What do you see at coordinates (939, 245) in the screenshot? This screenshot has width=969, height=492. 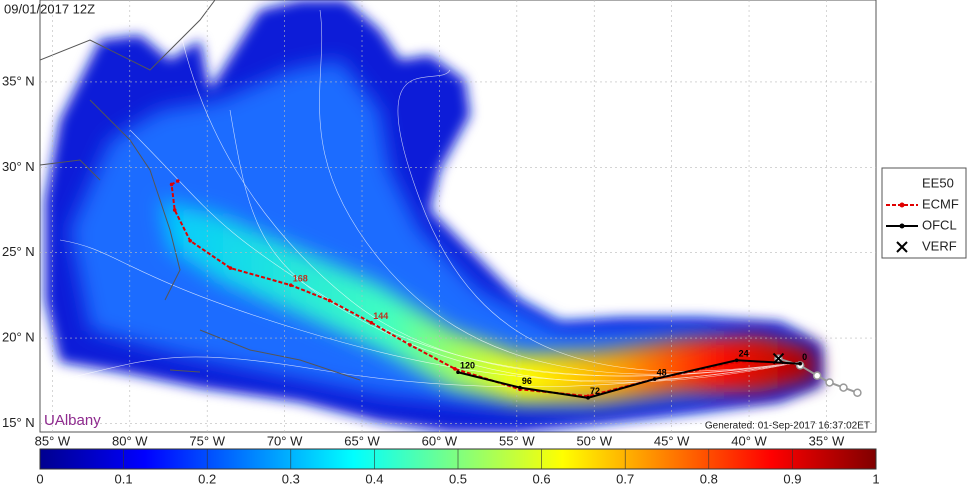 I see `legend-label: VERF` at bounding box center [939, 245].